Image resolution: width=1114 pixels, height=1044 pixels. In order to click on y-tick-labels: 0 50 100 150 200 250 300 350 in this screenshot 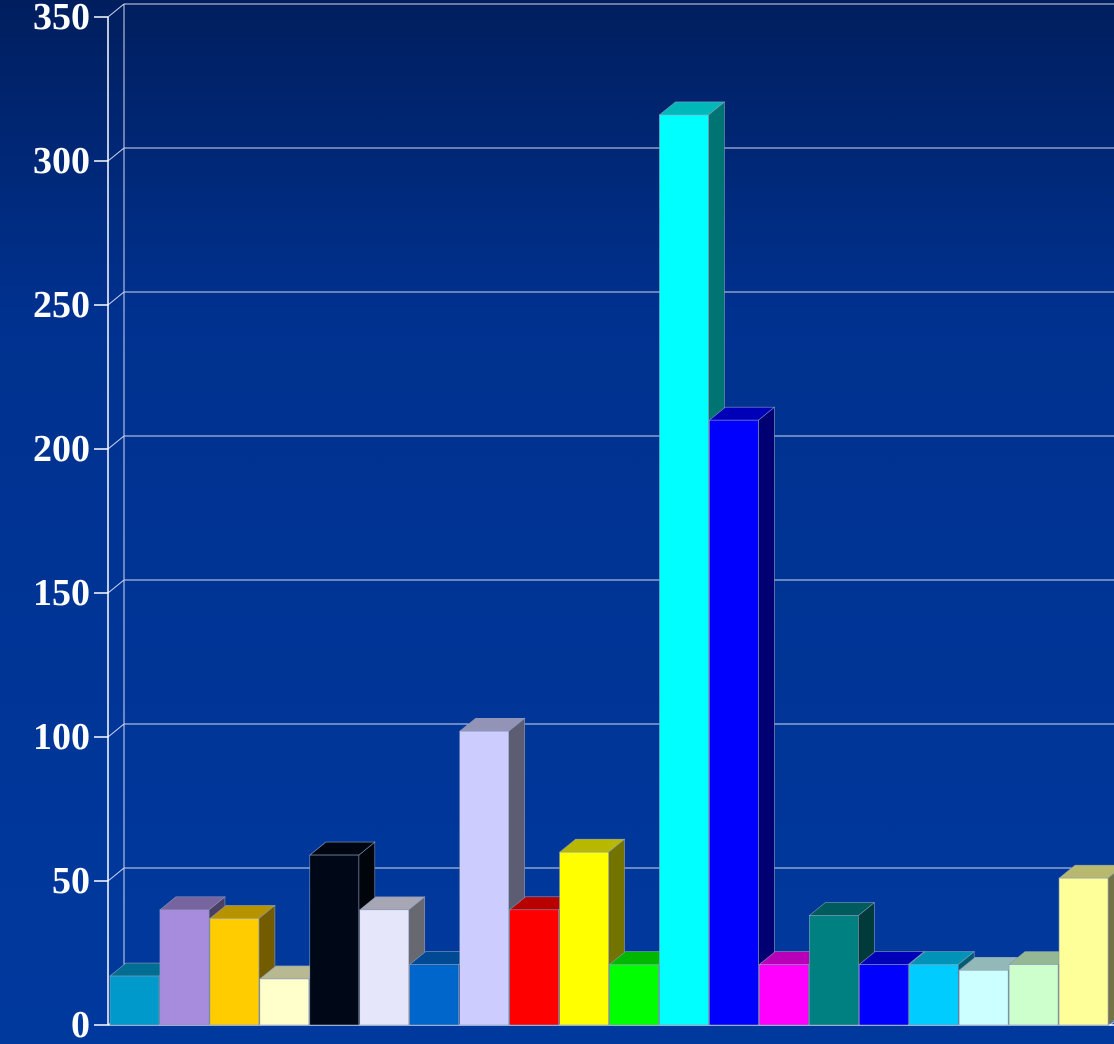, I will do `click(61, 522)`.